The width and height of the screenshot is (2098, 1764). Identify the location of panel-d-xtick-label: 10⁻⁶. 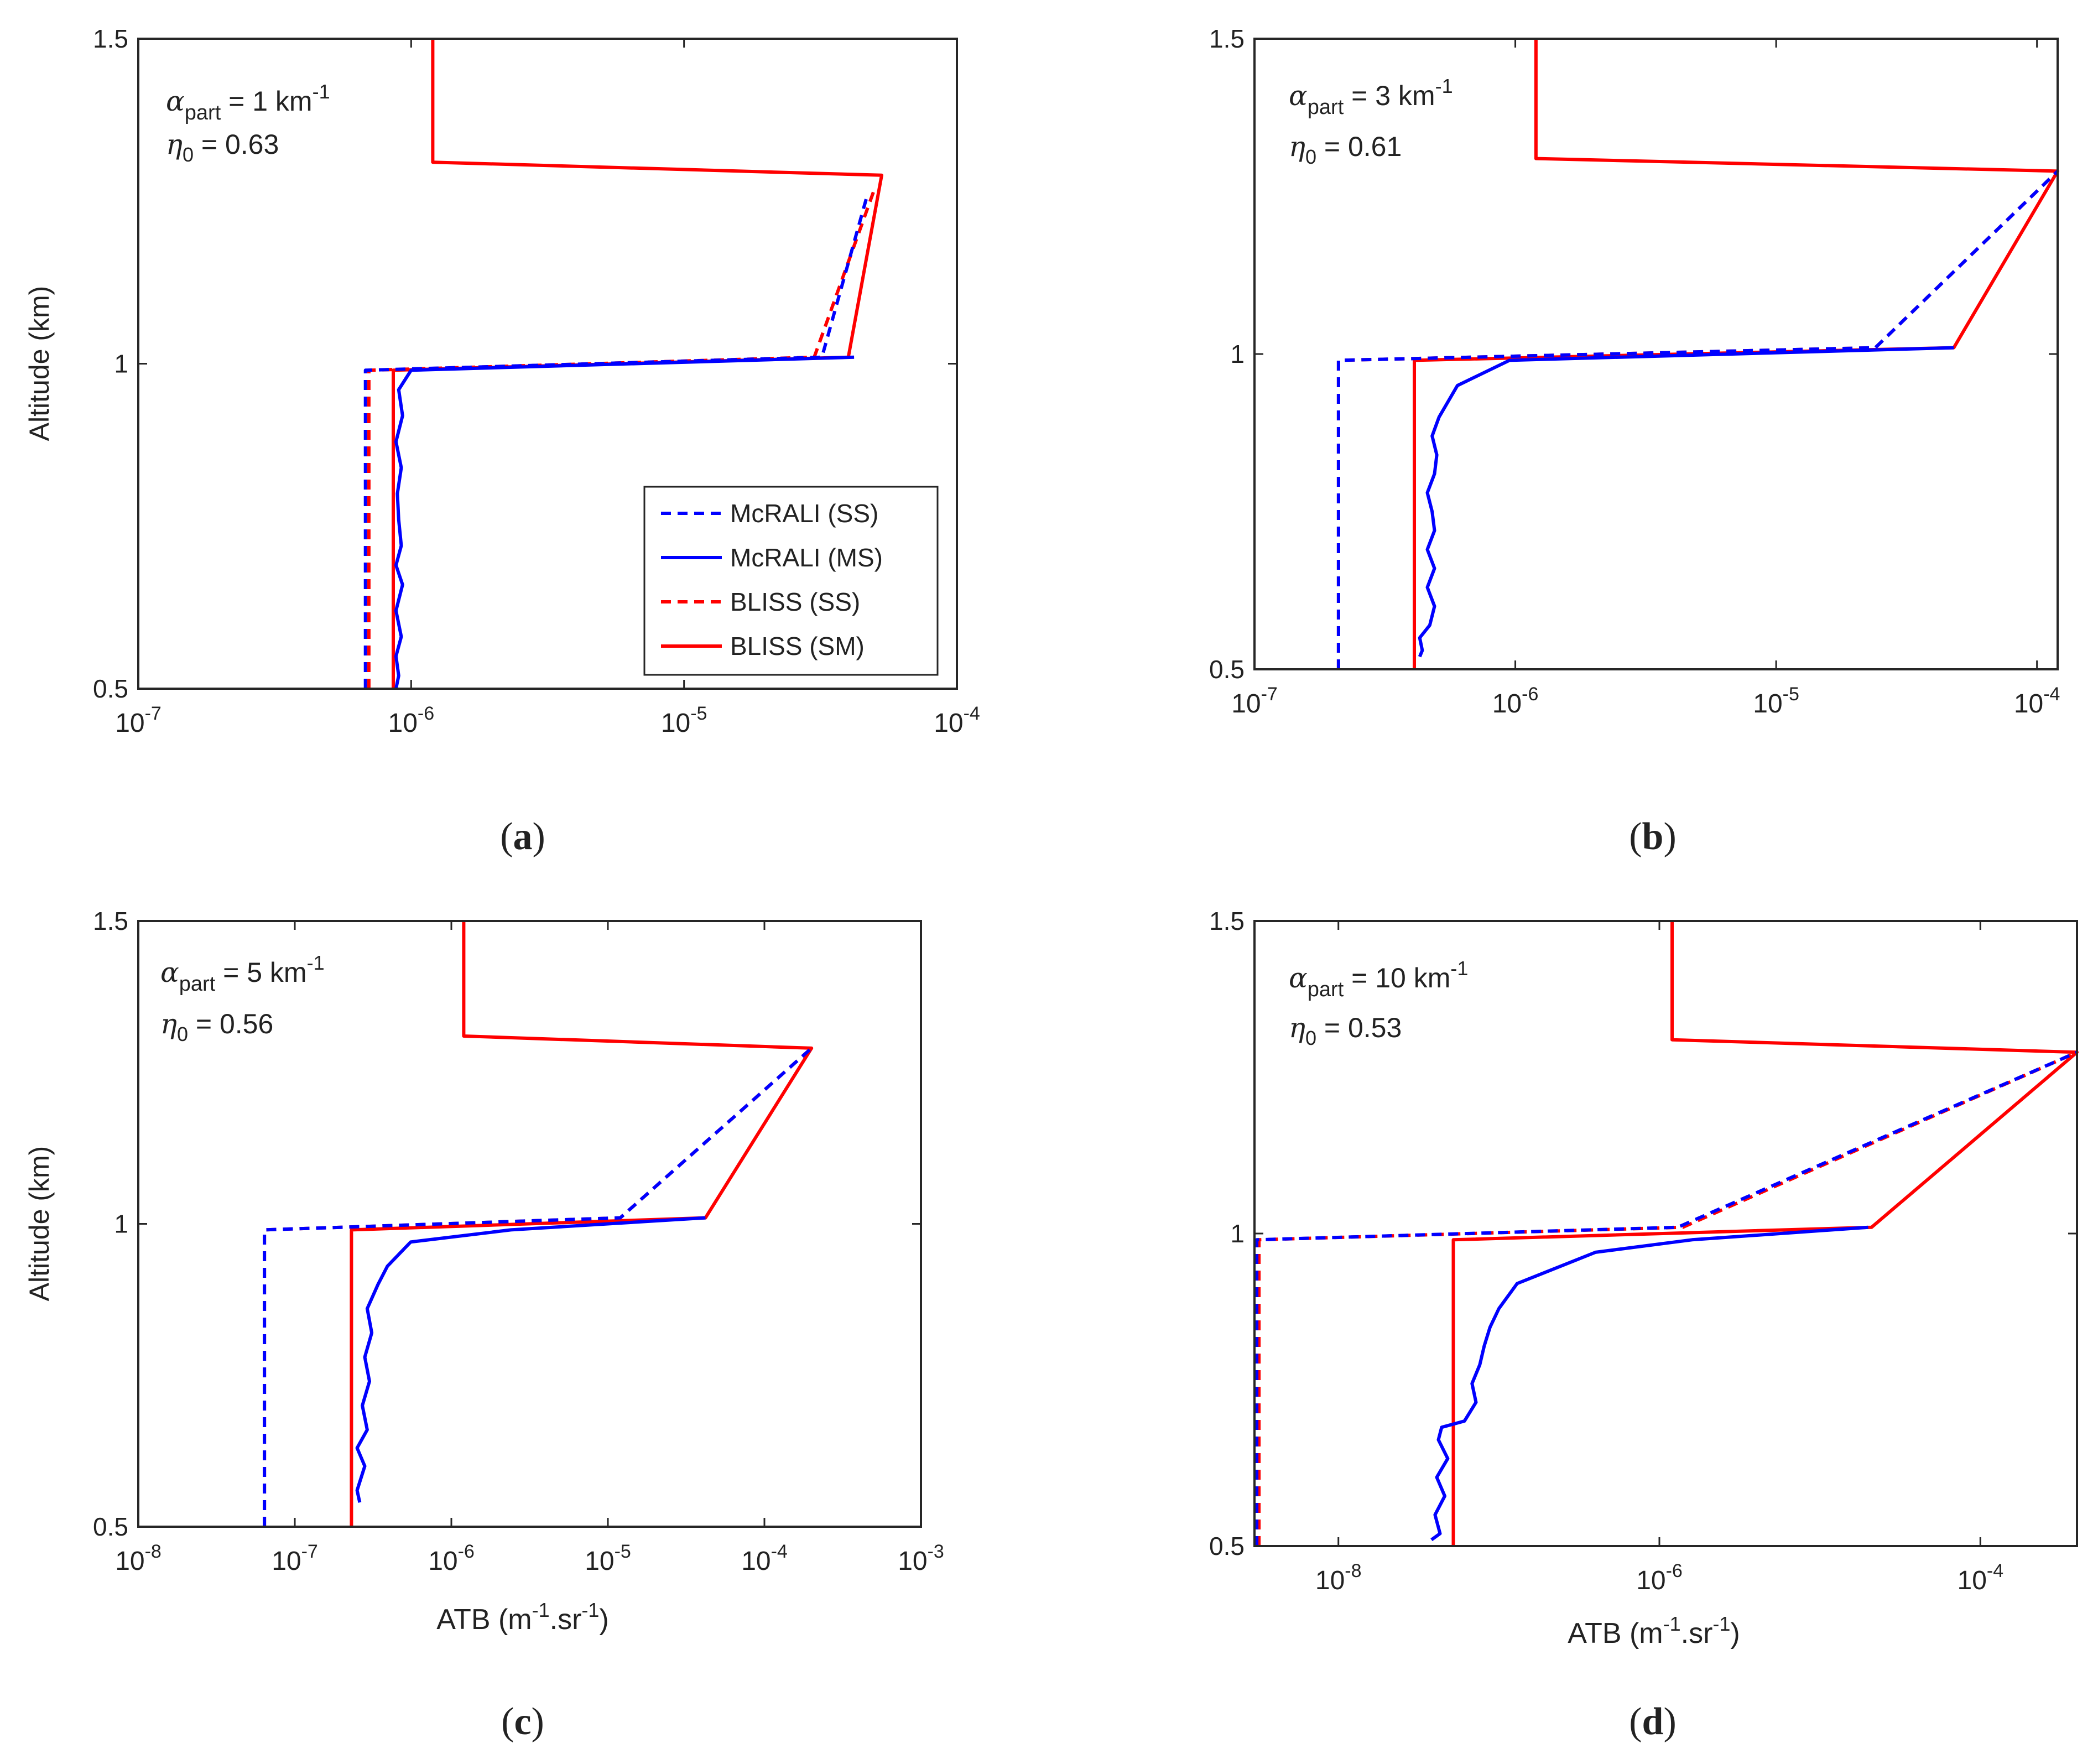
(1659, 1577).